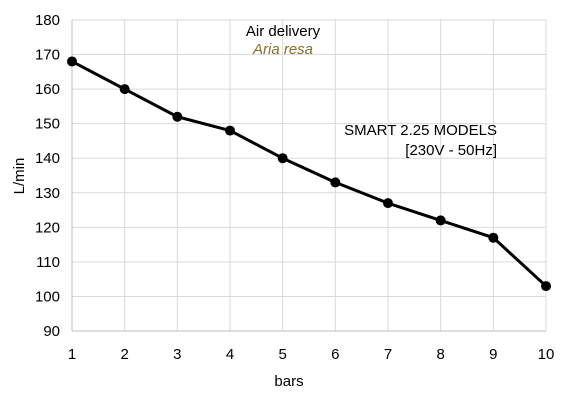  Describe the element at coordinates (546, 354) in the screenshot. I see `x-tick-label: 10` at that location.